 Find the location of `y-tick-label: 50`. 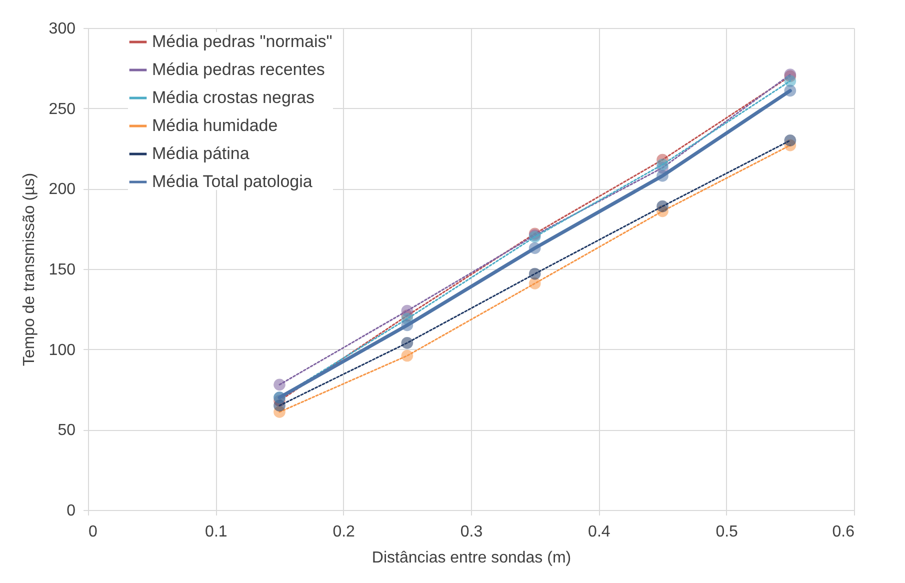

y-tick-label: 50 is located at coordinates (67, 431).